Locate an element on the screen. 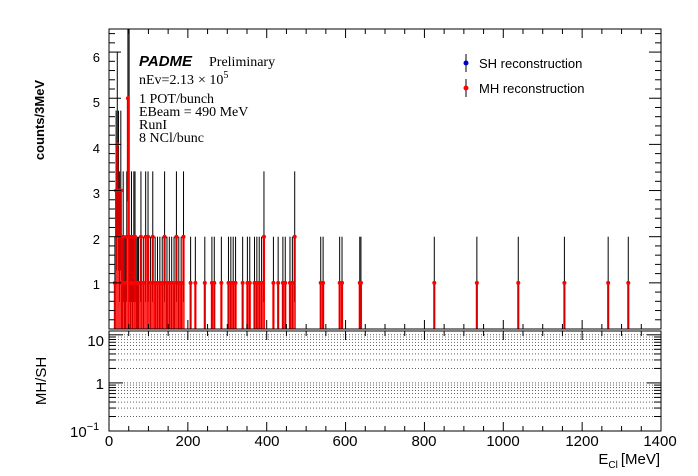 This screenshot has height=476, width=698. x-tick-label: 400 is located at coordinates (266, 441).